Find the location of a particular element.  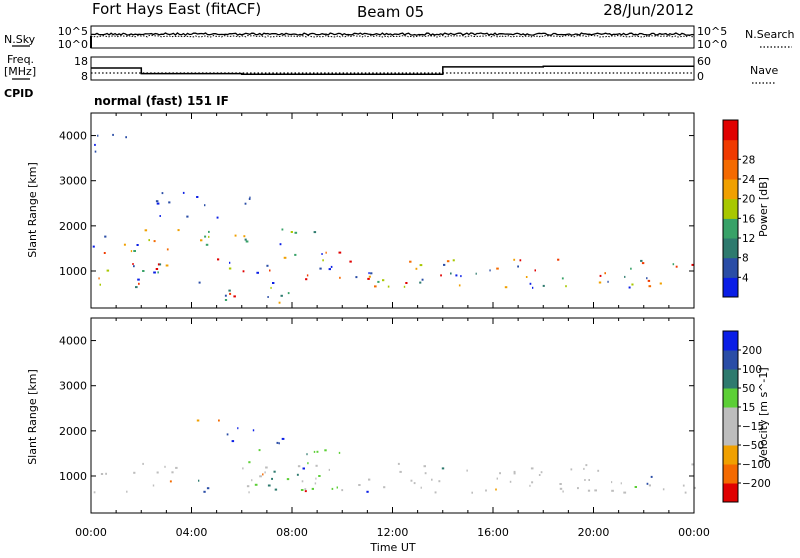

noise-left-tick-top: 10^5 is located at coordinates (73, 31).